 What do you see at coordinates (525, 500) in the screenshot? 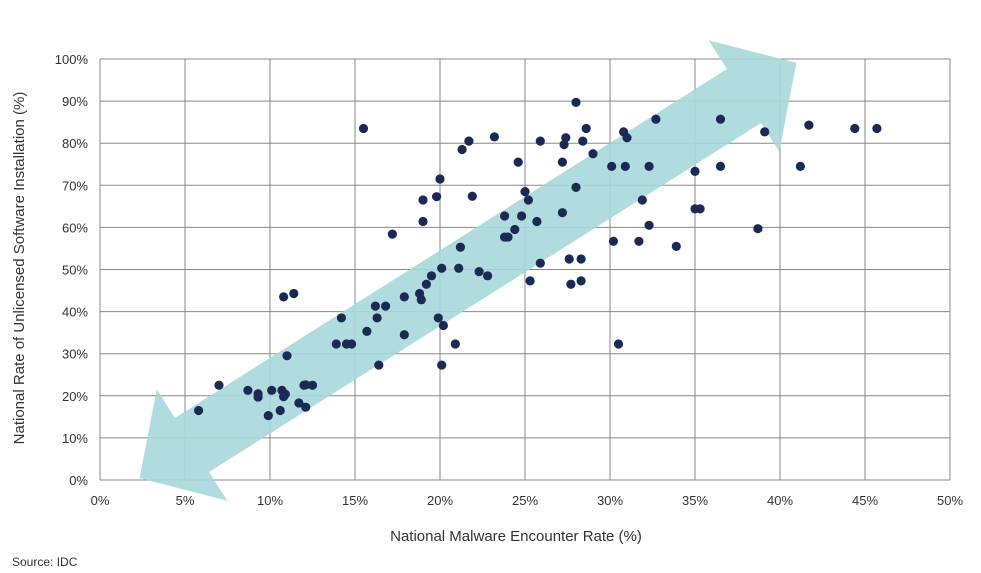
I see `x-tick-label: 25%` at bounding box center [525, 500].